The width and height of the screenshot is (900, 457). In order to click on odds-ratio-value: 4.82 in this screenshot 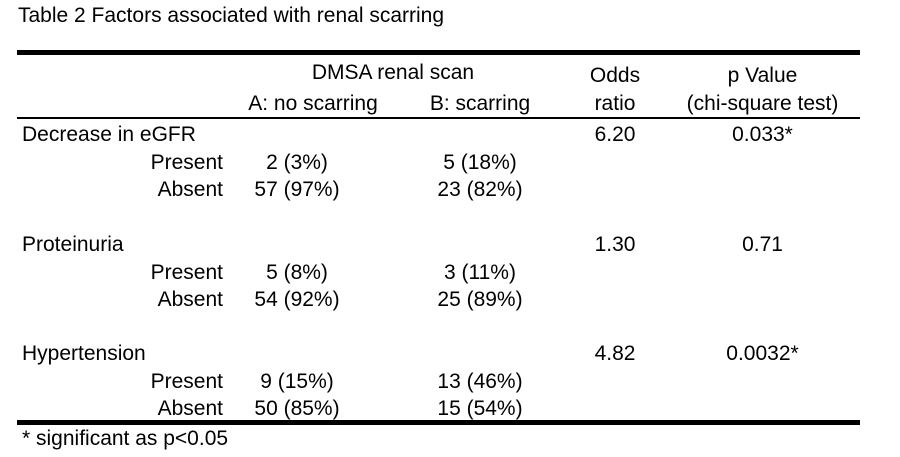, I will do `click(615, 353)`.